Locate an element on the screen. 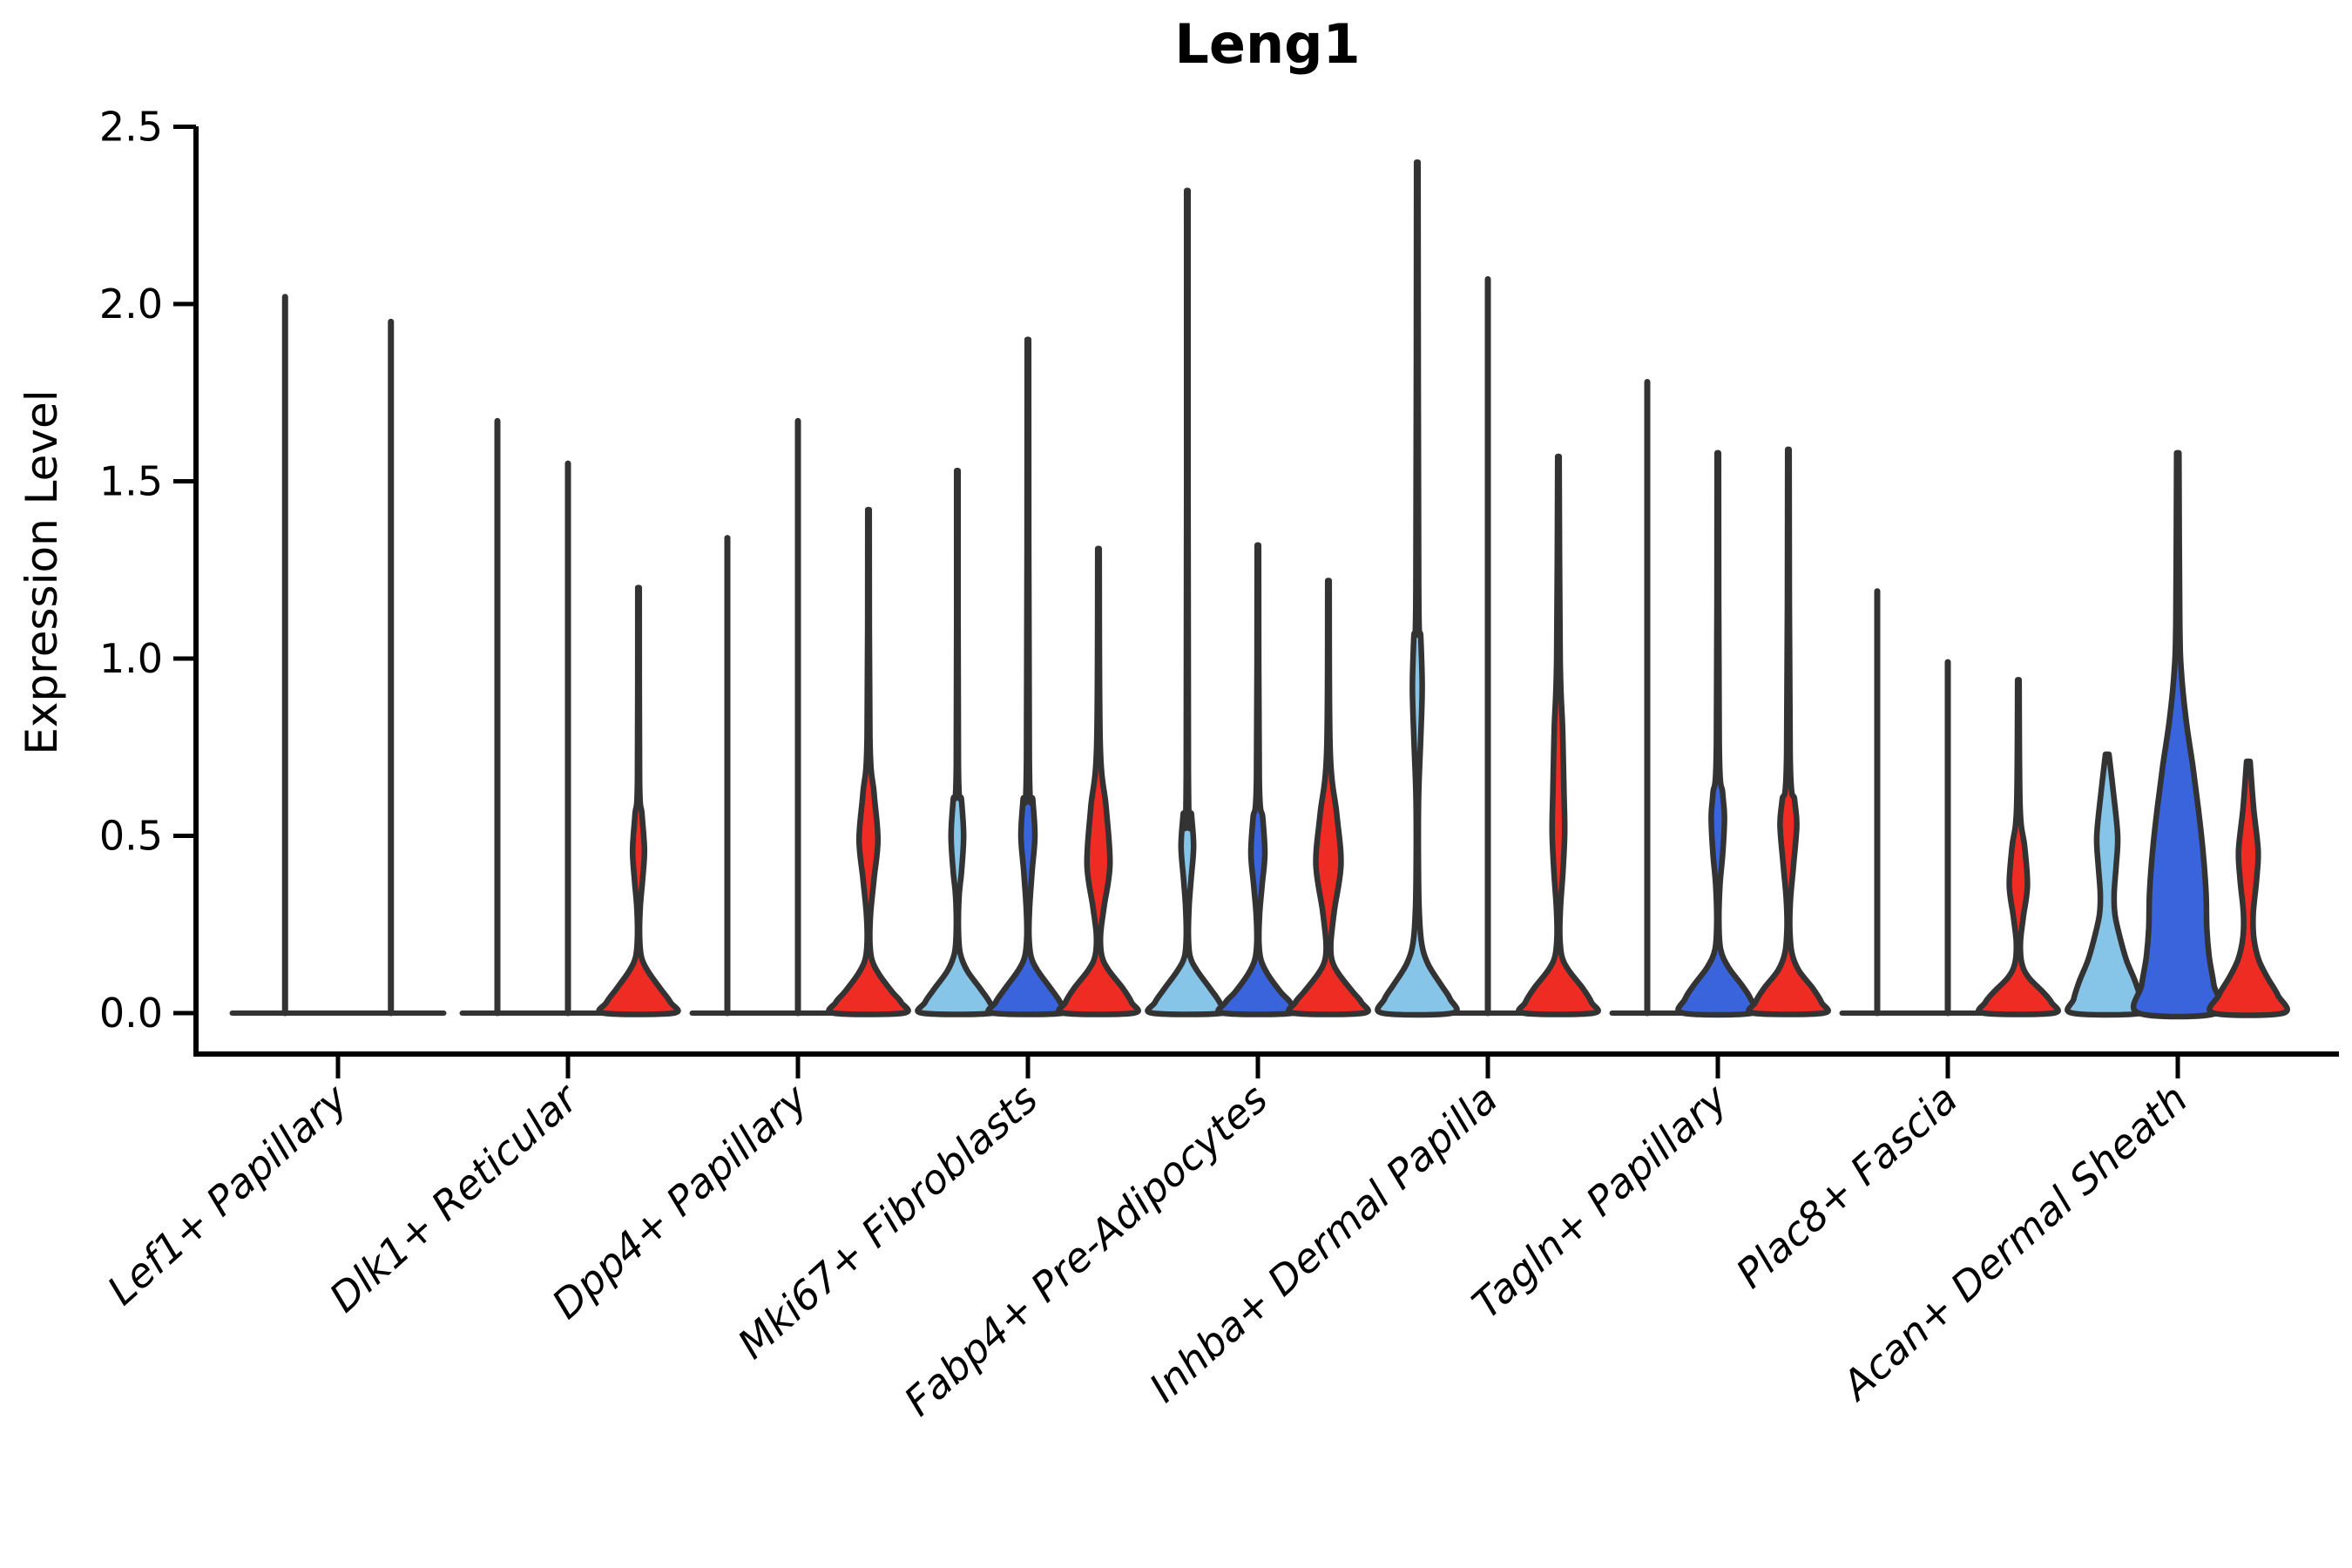  x-category-label: Tagln+ Papillary is located at coordinates (1600, 1201).